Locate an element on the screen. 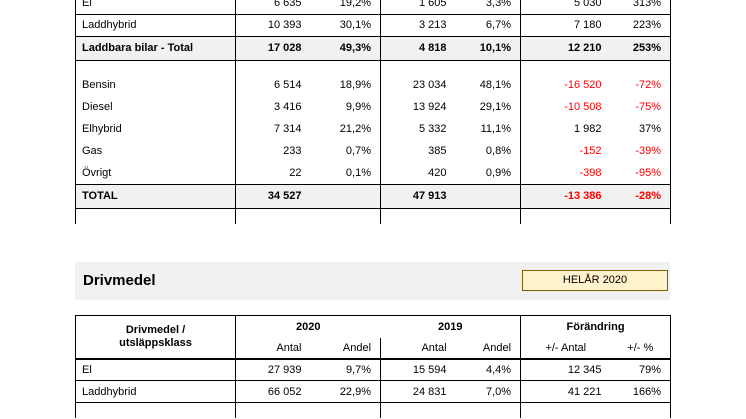 Image resolution: width=746 pixels, height=419 pixels. table-cell: 4 818 is located at coordinates (418, 48).